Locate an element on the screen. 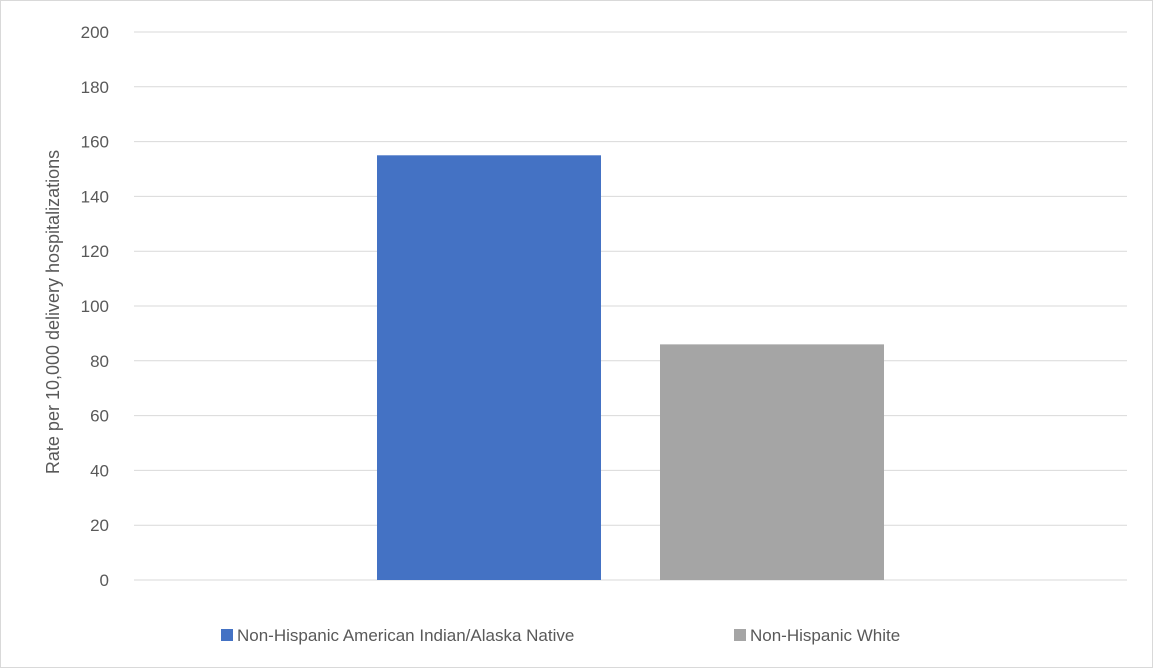 Image resolution: width=1153 pixels, height=668 pixels. y-tick-label: 180 is located at coordinates (95, 87).